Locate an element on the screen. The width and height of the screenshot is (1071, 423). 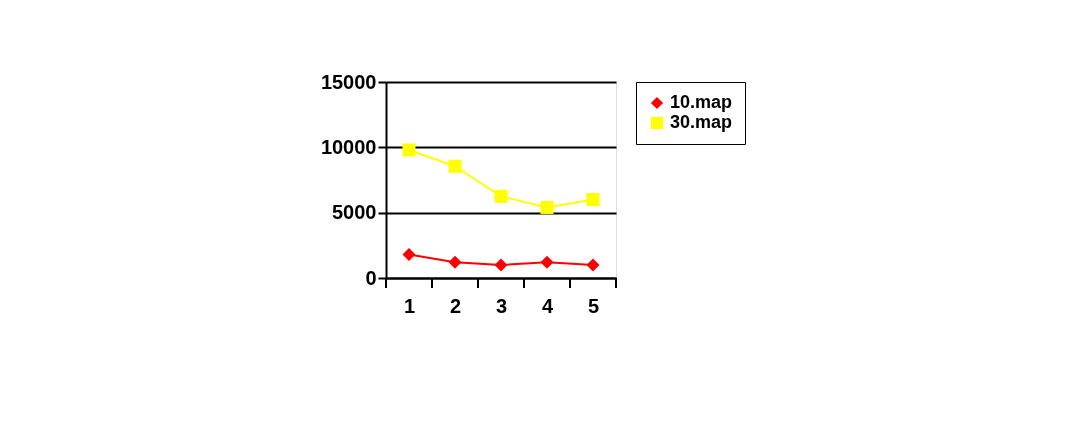
x-tick-label: 1 is located at coordinates (409, 305).